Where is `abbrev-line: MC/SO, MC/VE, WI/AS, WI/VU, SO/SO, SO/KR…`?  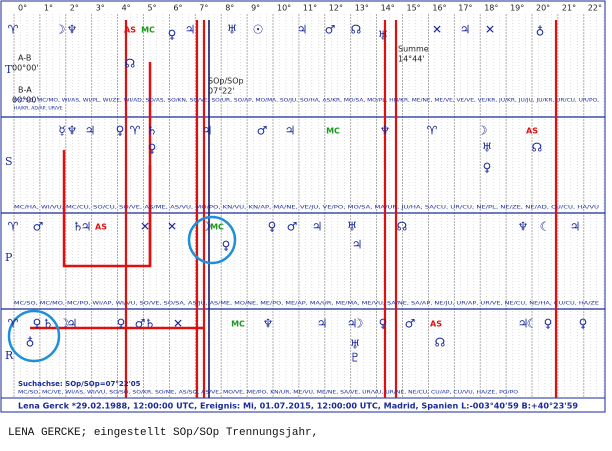
abbrev-line: MC/SO, MC/VE, WI/AS, WI/VU, SO/SO, SO/KR… is located at coordinates (268, 393).